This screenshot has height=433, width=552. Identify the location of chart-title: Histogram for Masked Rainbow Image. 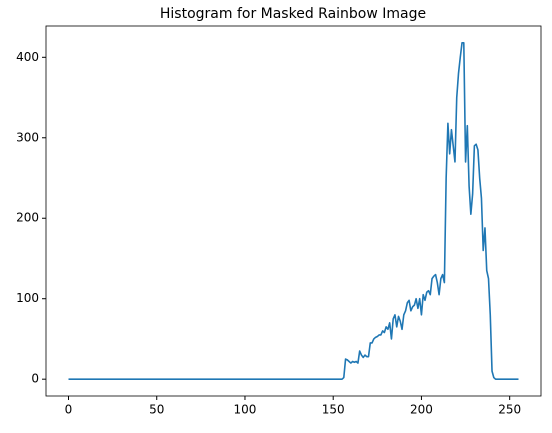
(293, 14).